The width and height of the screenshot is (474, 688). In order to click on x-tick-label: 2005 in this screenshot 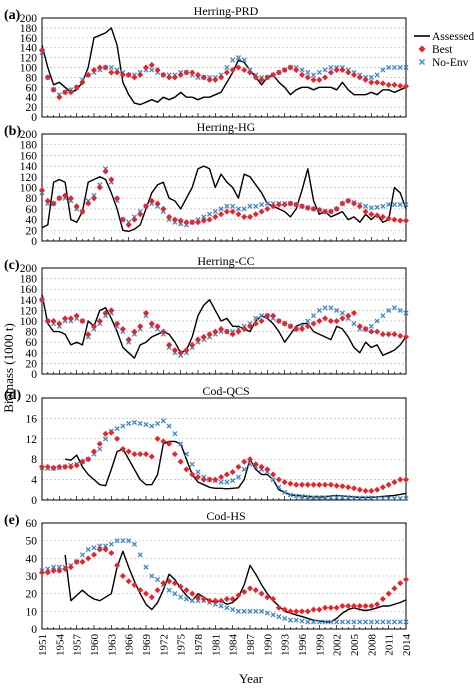, I will do `click(355, 645)`.